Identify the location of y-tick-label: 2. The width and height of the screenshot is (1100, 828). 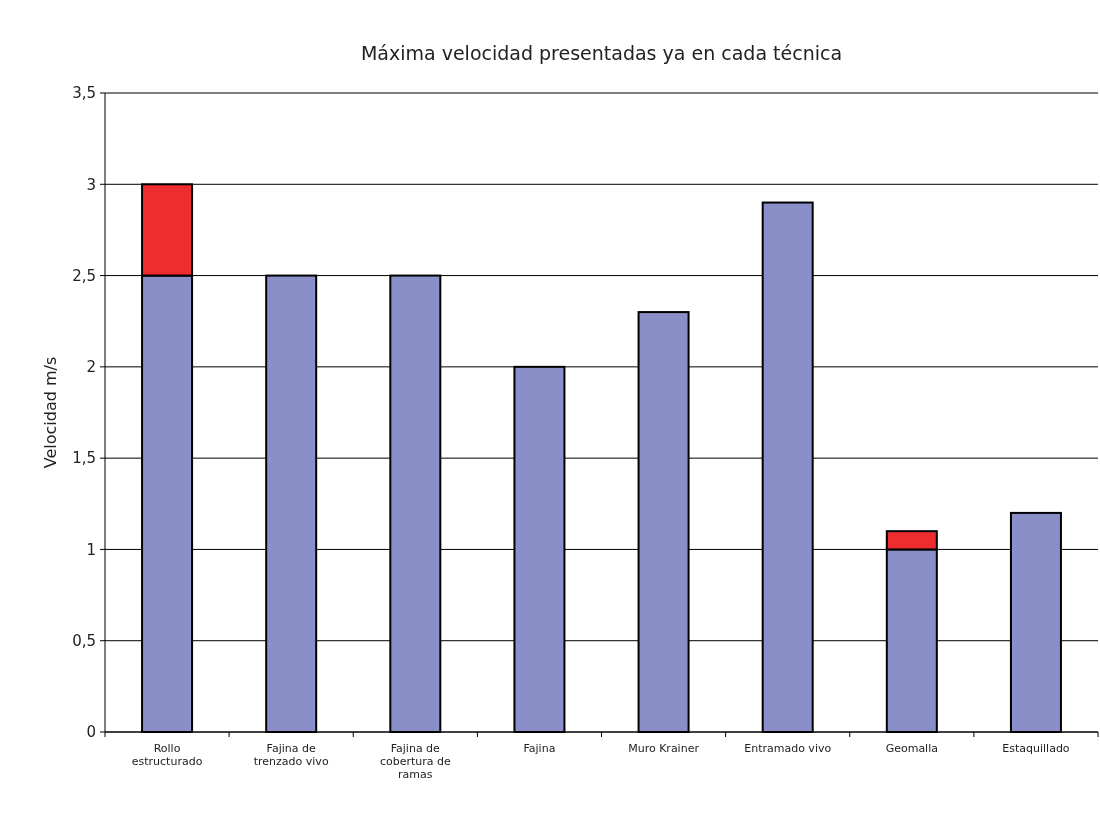
(91, 367).